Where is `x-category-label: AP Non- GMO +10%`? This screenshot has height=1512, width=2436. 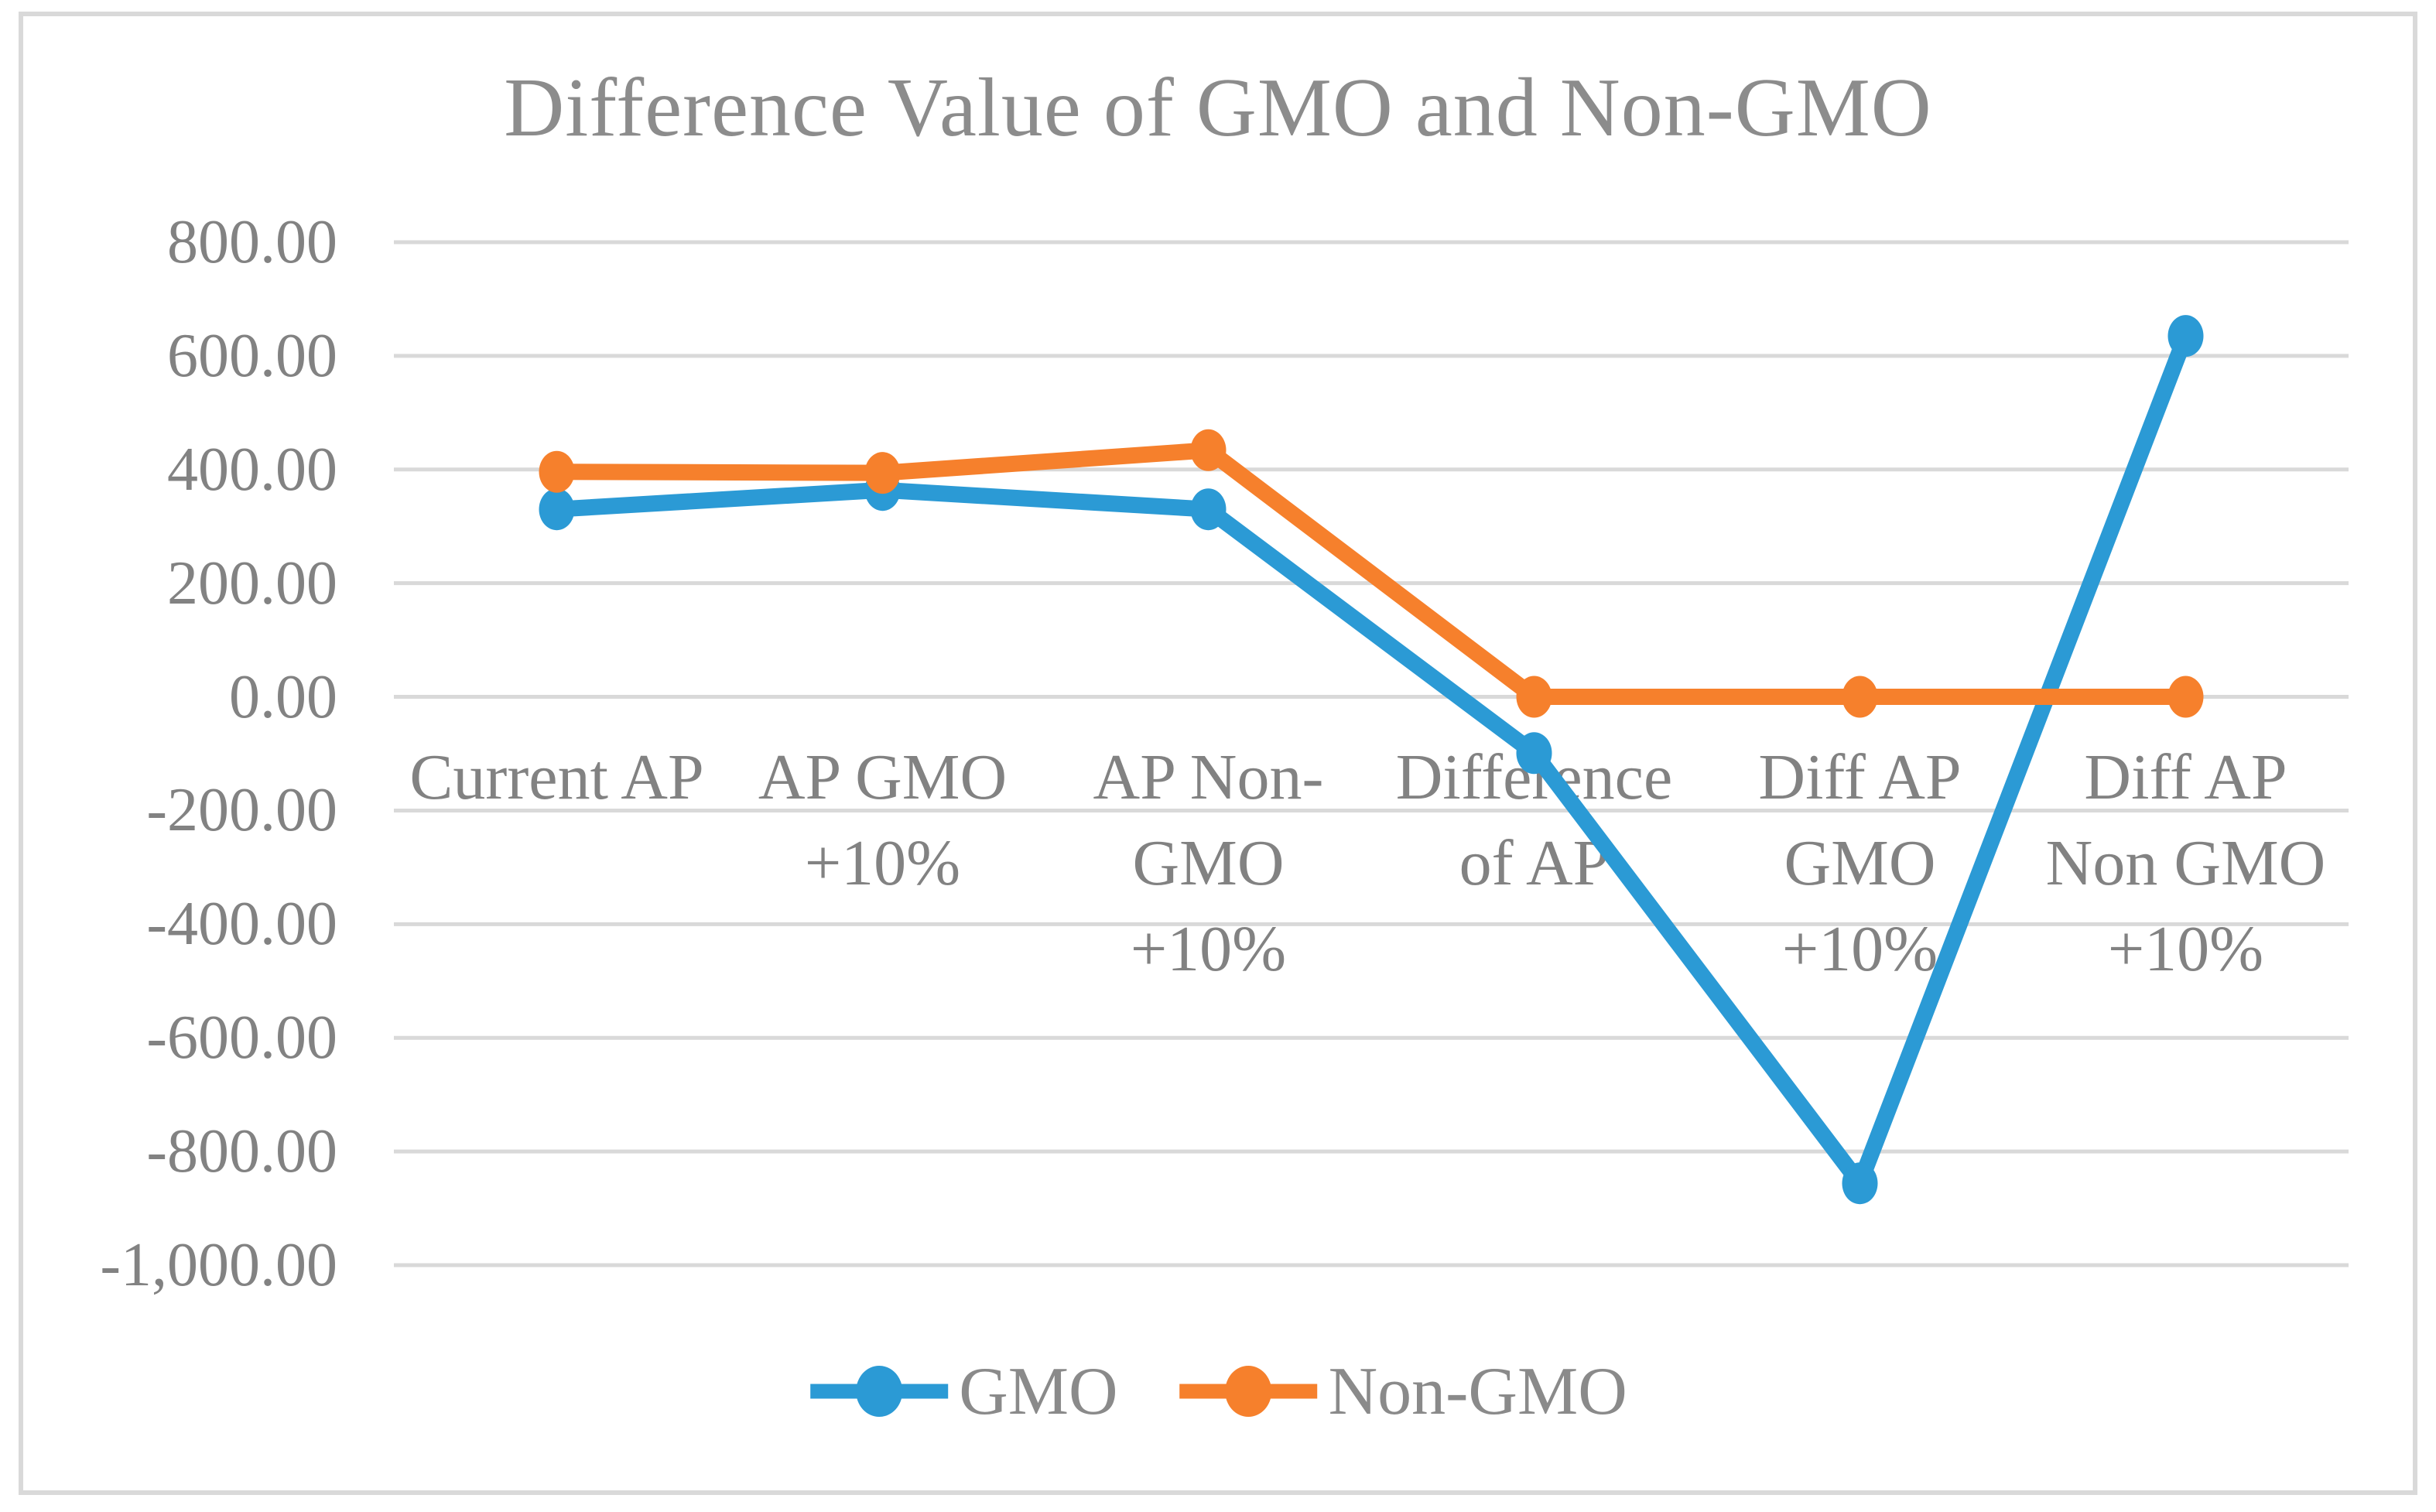
x-category-label: AP Non- GMO +10% is located at coordinates (1208, 863).